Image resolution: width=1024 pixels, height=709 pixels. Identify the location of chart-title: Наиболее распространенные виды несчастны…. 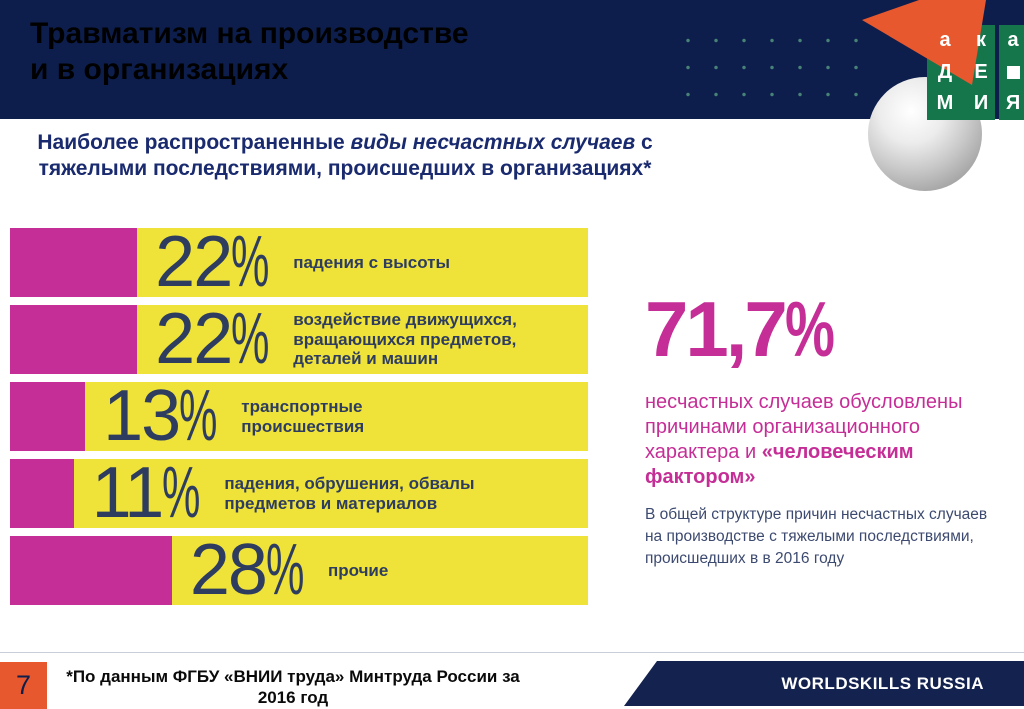
(345, 156).